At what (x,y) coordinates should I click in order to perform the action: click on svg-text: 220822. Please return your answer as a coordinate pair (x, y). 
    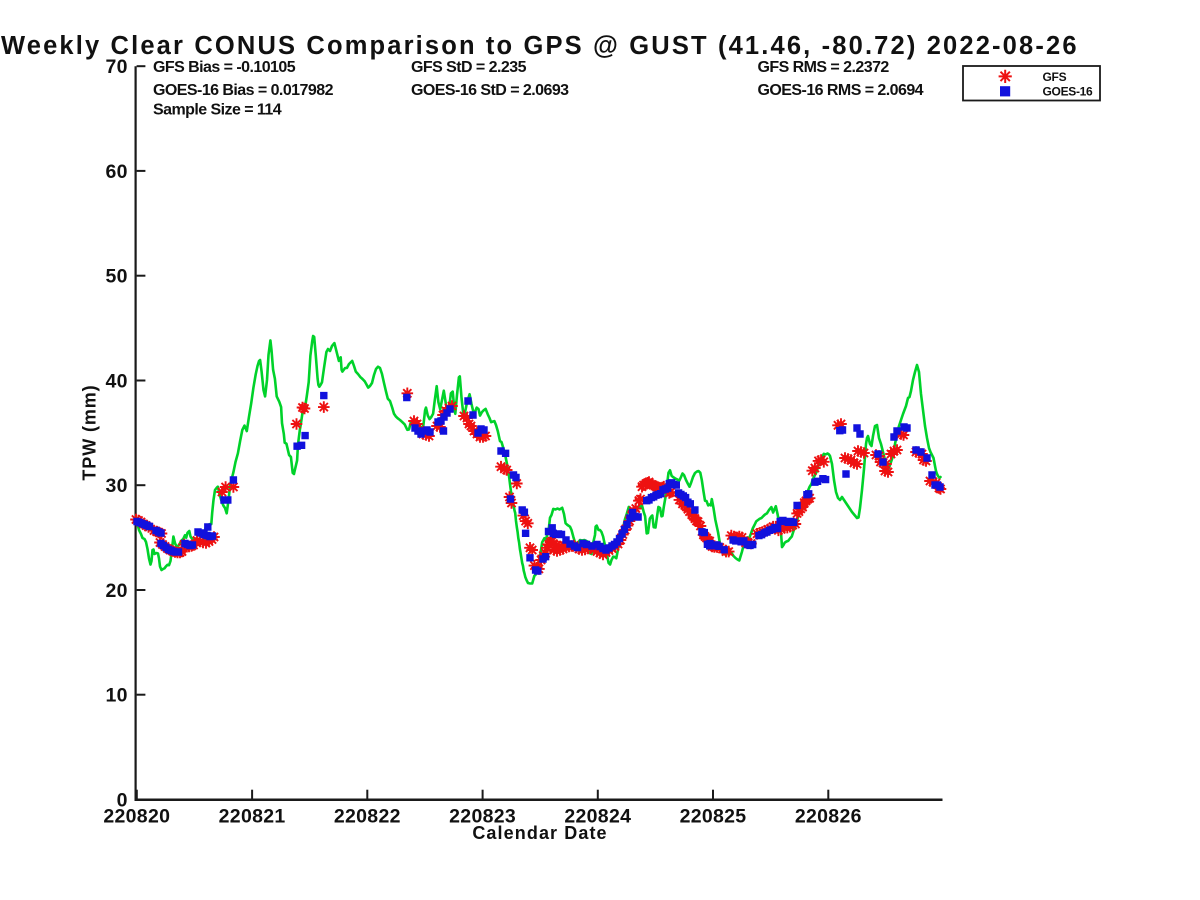
    Looking at the image, I should click on (367, 817).